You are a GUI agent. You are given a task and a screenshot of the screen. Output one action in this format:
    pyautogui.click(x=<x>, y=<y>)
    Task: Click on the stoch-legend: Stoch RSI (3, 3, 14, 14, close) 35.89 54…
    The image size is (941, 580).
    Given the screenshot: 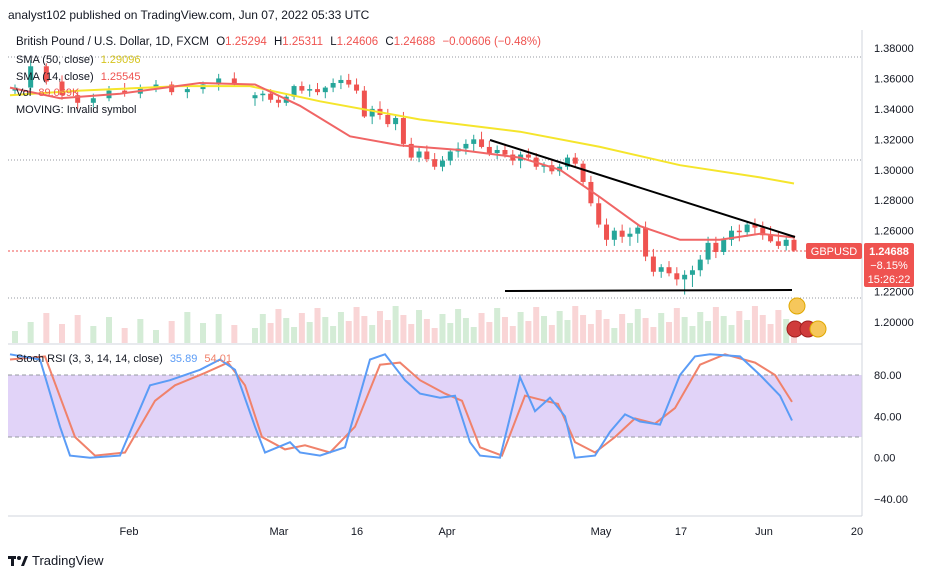 What is the action you would take?
    pyautogui.click(x=124, y=359)
    